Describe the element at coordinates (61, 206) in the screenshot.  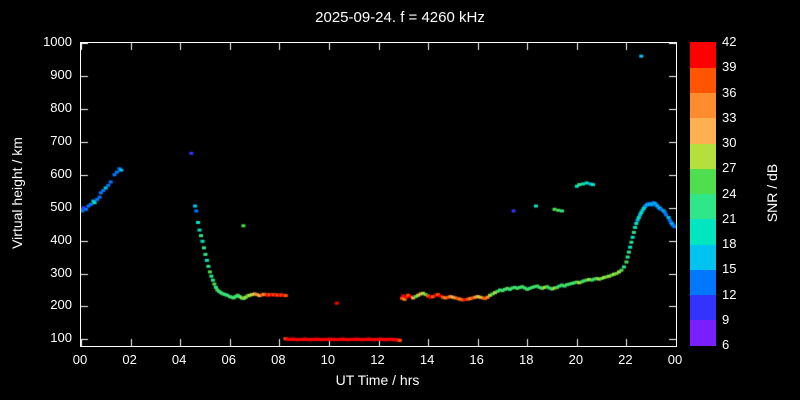
I see `y-tick-label: 500` at that location.